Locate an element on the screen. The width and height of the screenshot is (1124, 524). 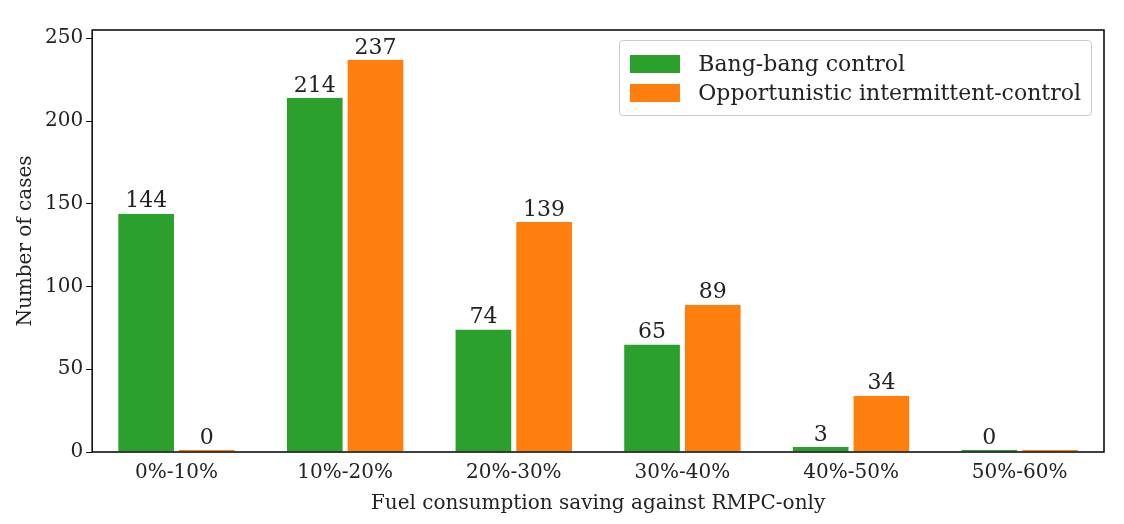
y-tick-label: 200 is located at coordinates (64, 119).